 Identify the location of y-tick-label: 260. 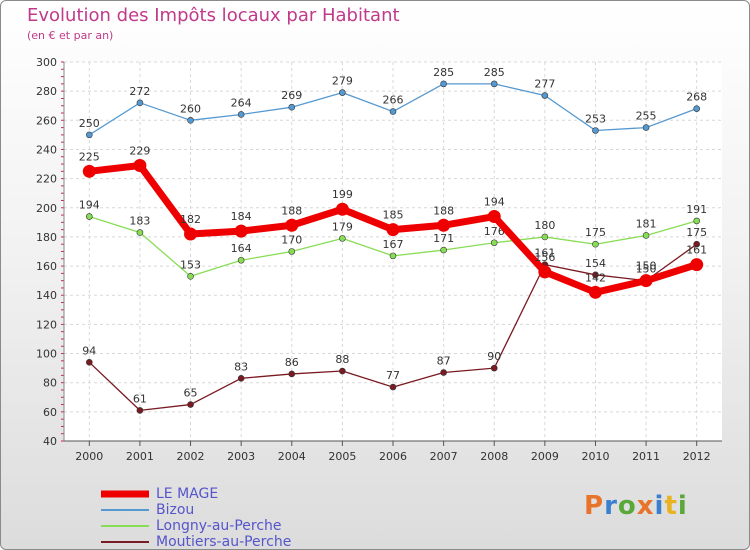
(46, 120).